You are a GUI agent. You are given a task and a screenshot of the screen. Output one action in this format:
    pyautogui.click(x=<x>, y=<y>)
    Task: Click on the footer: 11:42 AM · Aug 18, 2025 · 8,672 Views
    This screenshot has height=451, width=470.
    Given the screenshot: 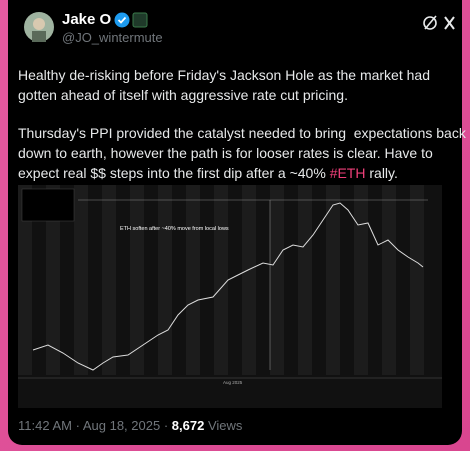 What is the action you would take?
    pyautogui.click(x=130, y=425)
    